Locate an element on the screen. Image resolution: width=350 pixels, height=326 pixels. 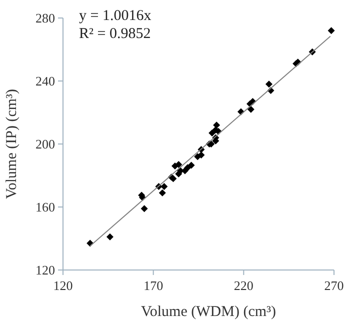
x-tick-label: 170 is located at coordinates (154, 285).